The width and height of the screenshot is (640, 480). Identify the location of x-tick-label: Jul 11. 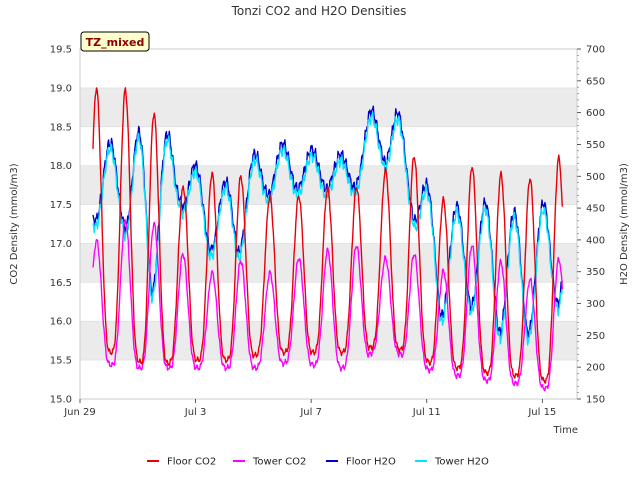
(426, 412).